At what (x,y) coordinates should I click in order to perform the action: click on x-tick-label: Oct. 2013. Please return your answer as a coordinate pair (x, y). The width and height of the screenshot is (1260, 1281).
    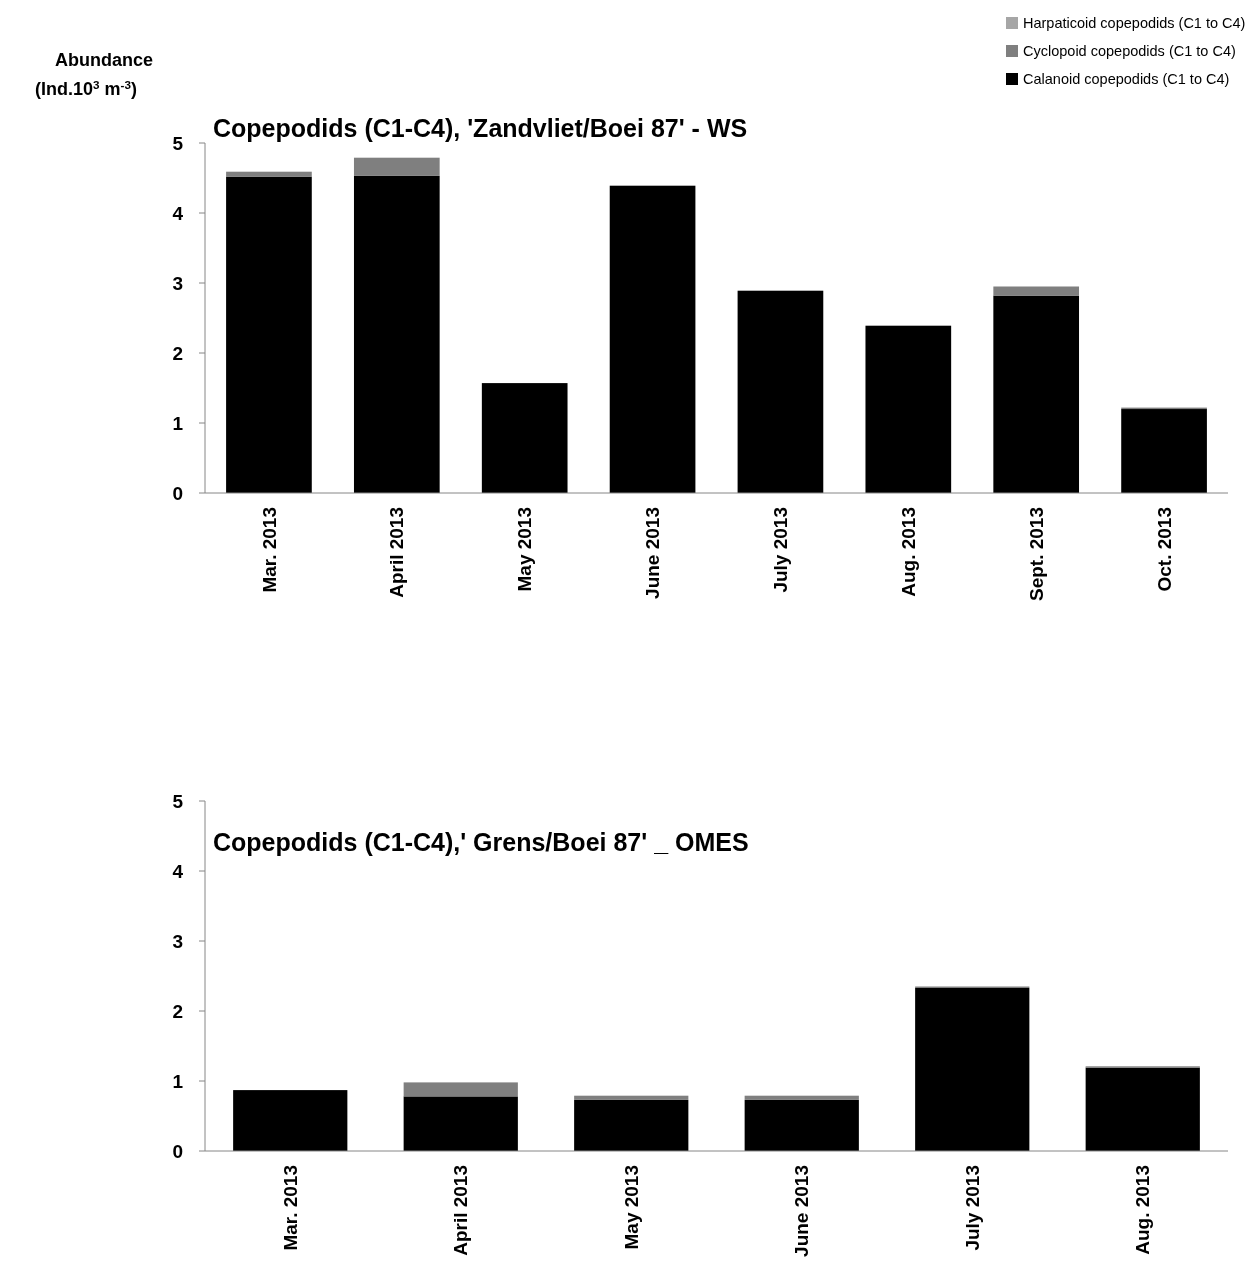
    Looking at the image, I should click on (1164, 549).